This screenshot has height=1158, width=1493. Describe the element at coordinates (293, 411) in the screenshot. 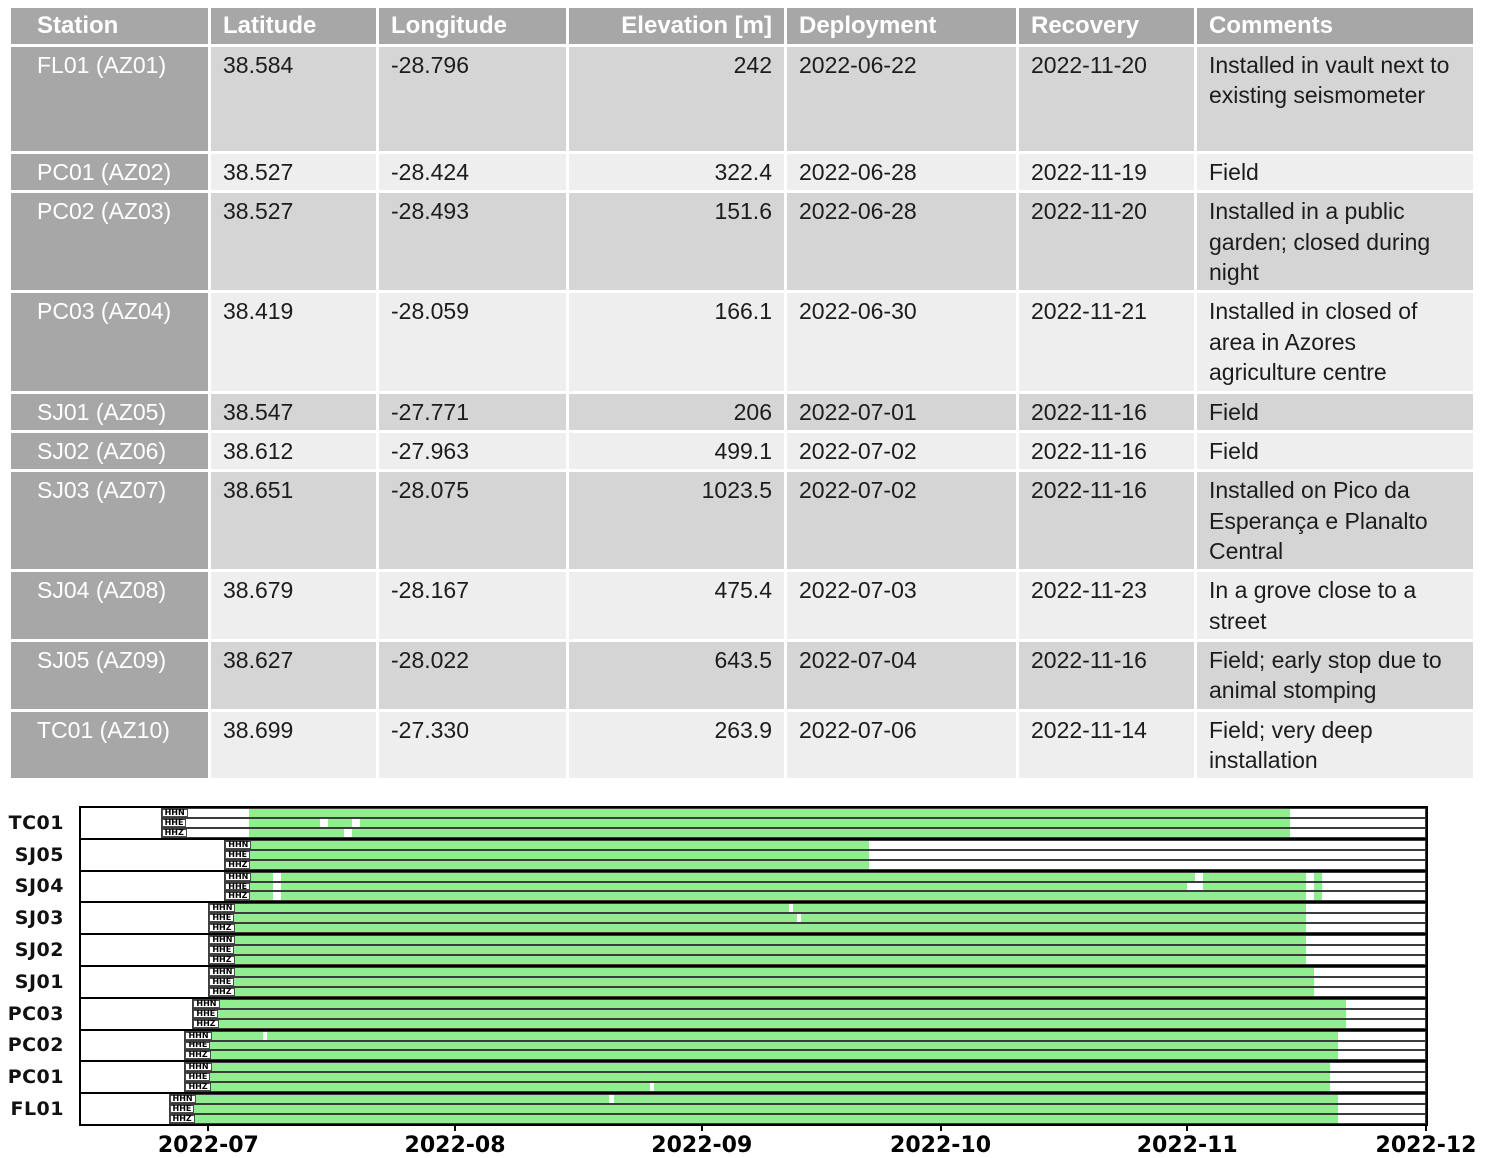

I see `table-cell-latitude: 38.547` at that location.